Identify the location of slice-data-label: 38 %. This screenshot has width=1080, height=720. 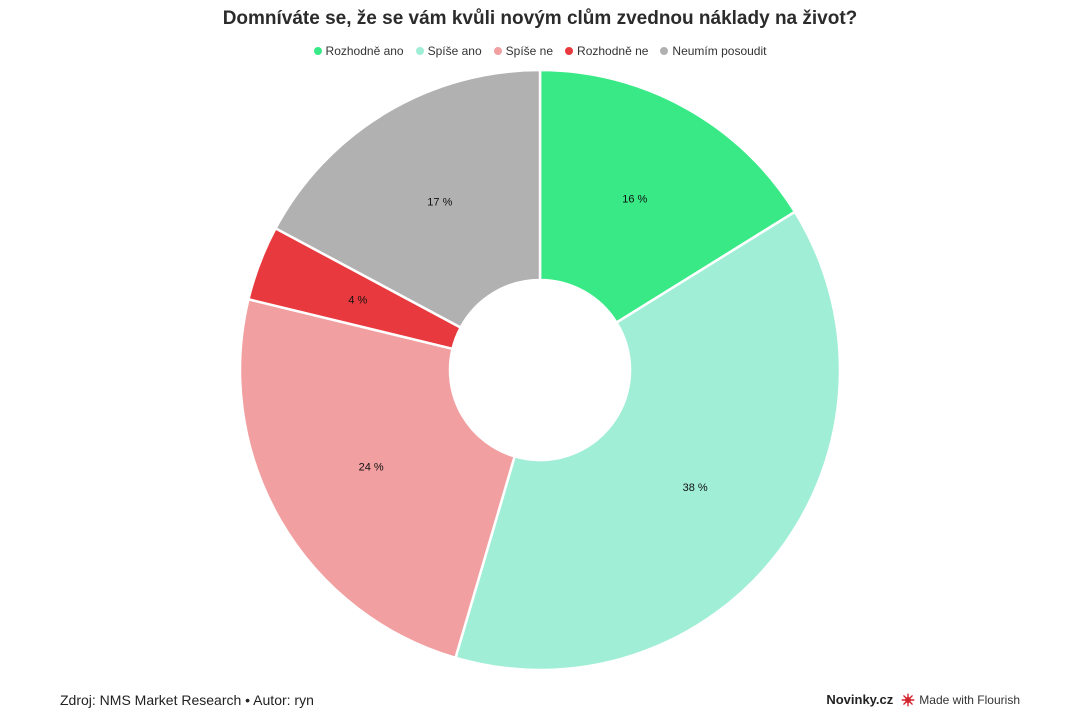
(695, 488).